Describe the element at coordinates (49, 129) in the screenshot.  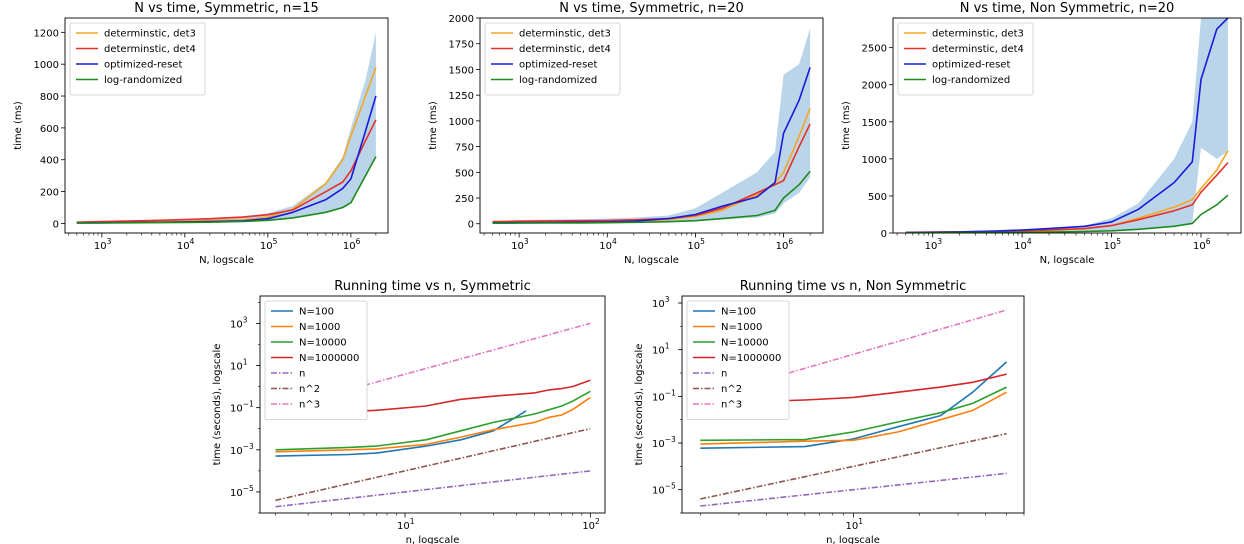
I see `y-tick-label: 600` at that location.